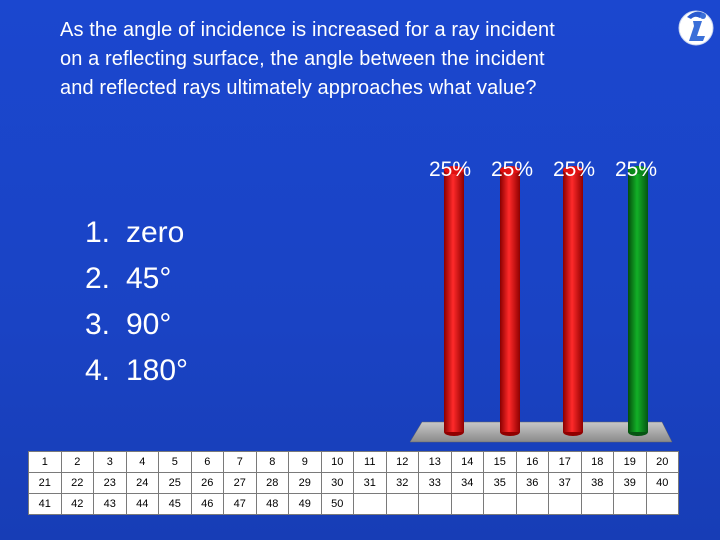 This screenshot has width=720, height=540. What do you see at coordinates (370, 483) in the screenshot?
I see `grid-cell: 31` at bounding box center [370, 483].